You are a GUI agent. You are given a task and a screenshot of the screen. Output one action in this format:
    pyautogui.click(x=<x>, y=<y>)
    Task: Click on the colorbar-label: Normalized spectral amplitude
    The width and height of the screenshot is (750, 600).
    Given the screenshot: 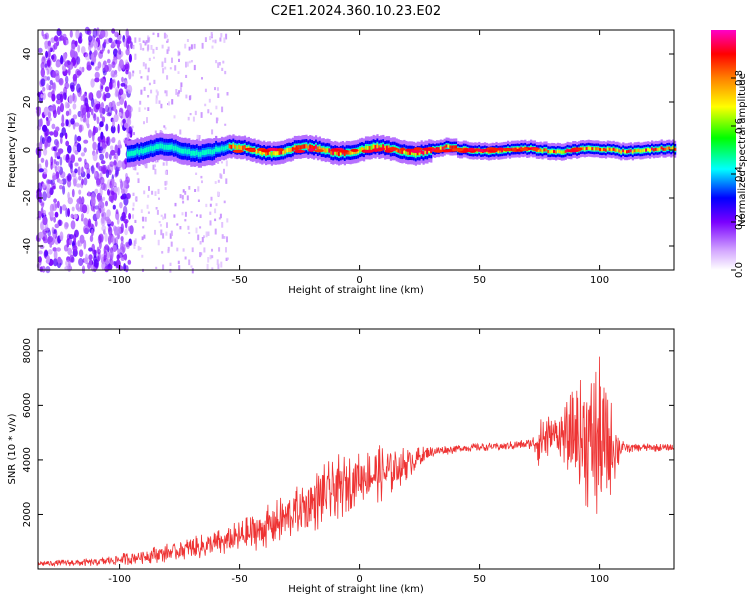 What is the action you would take?
    pyautogui.click(x=742, y=150)
    